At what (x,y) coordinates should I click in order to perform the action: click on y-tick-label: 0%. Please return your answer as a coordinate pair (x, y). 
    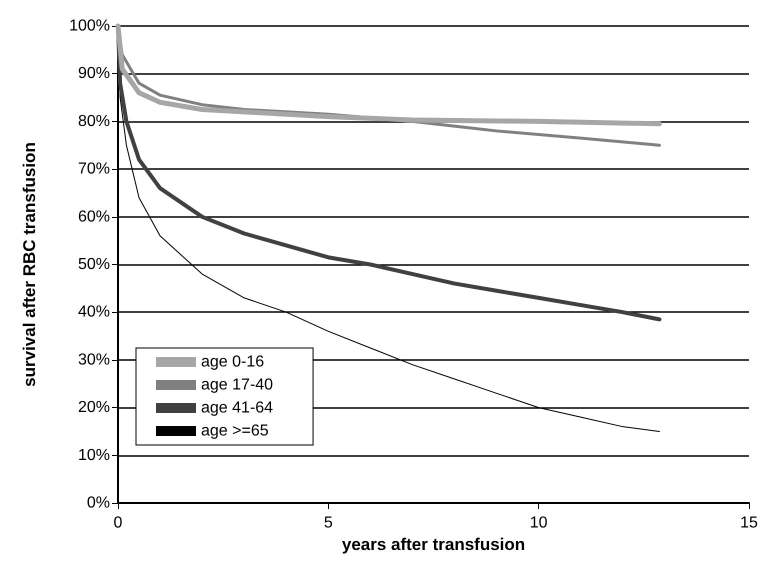
    Looking at the image, I should click on (98, 503).